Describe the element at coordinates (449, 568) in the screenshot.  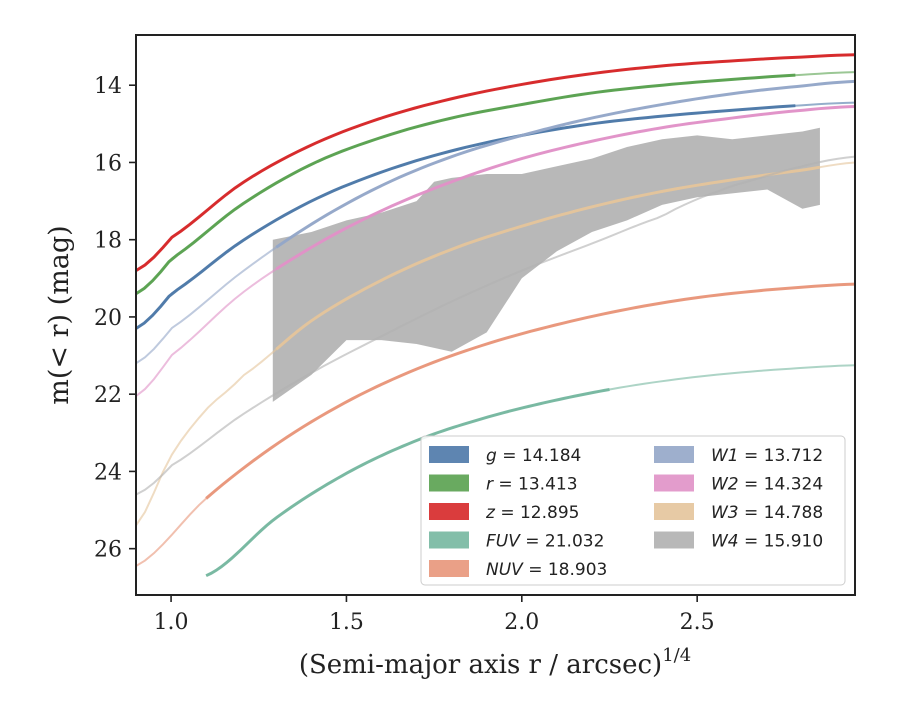
I see `legend-swatch-nuv` at that location.